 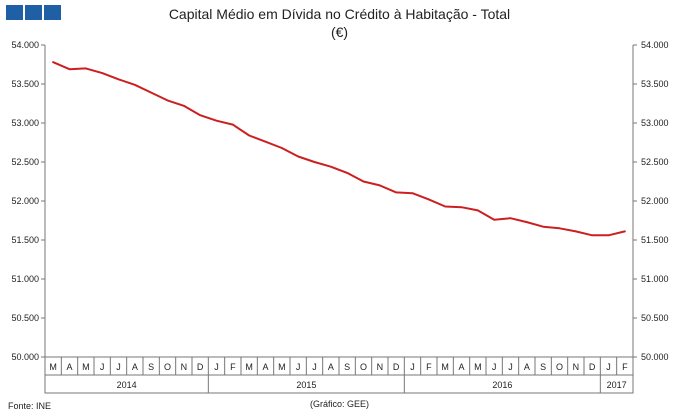 I want to click on year-label: 2014, so click(x=127, y=385).